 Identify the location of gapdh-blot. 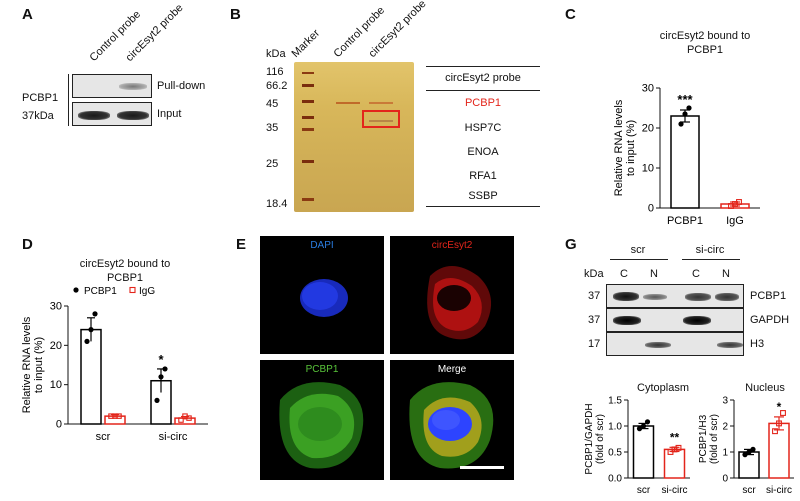
(675, 320).